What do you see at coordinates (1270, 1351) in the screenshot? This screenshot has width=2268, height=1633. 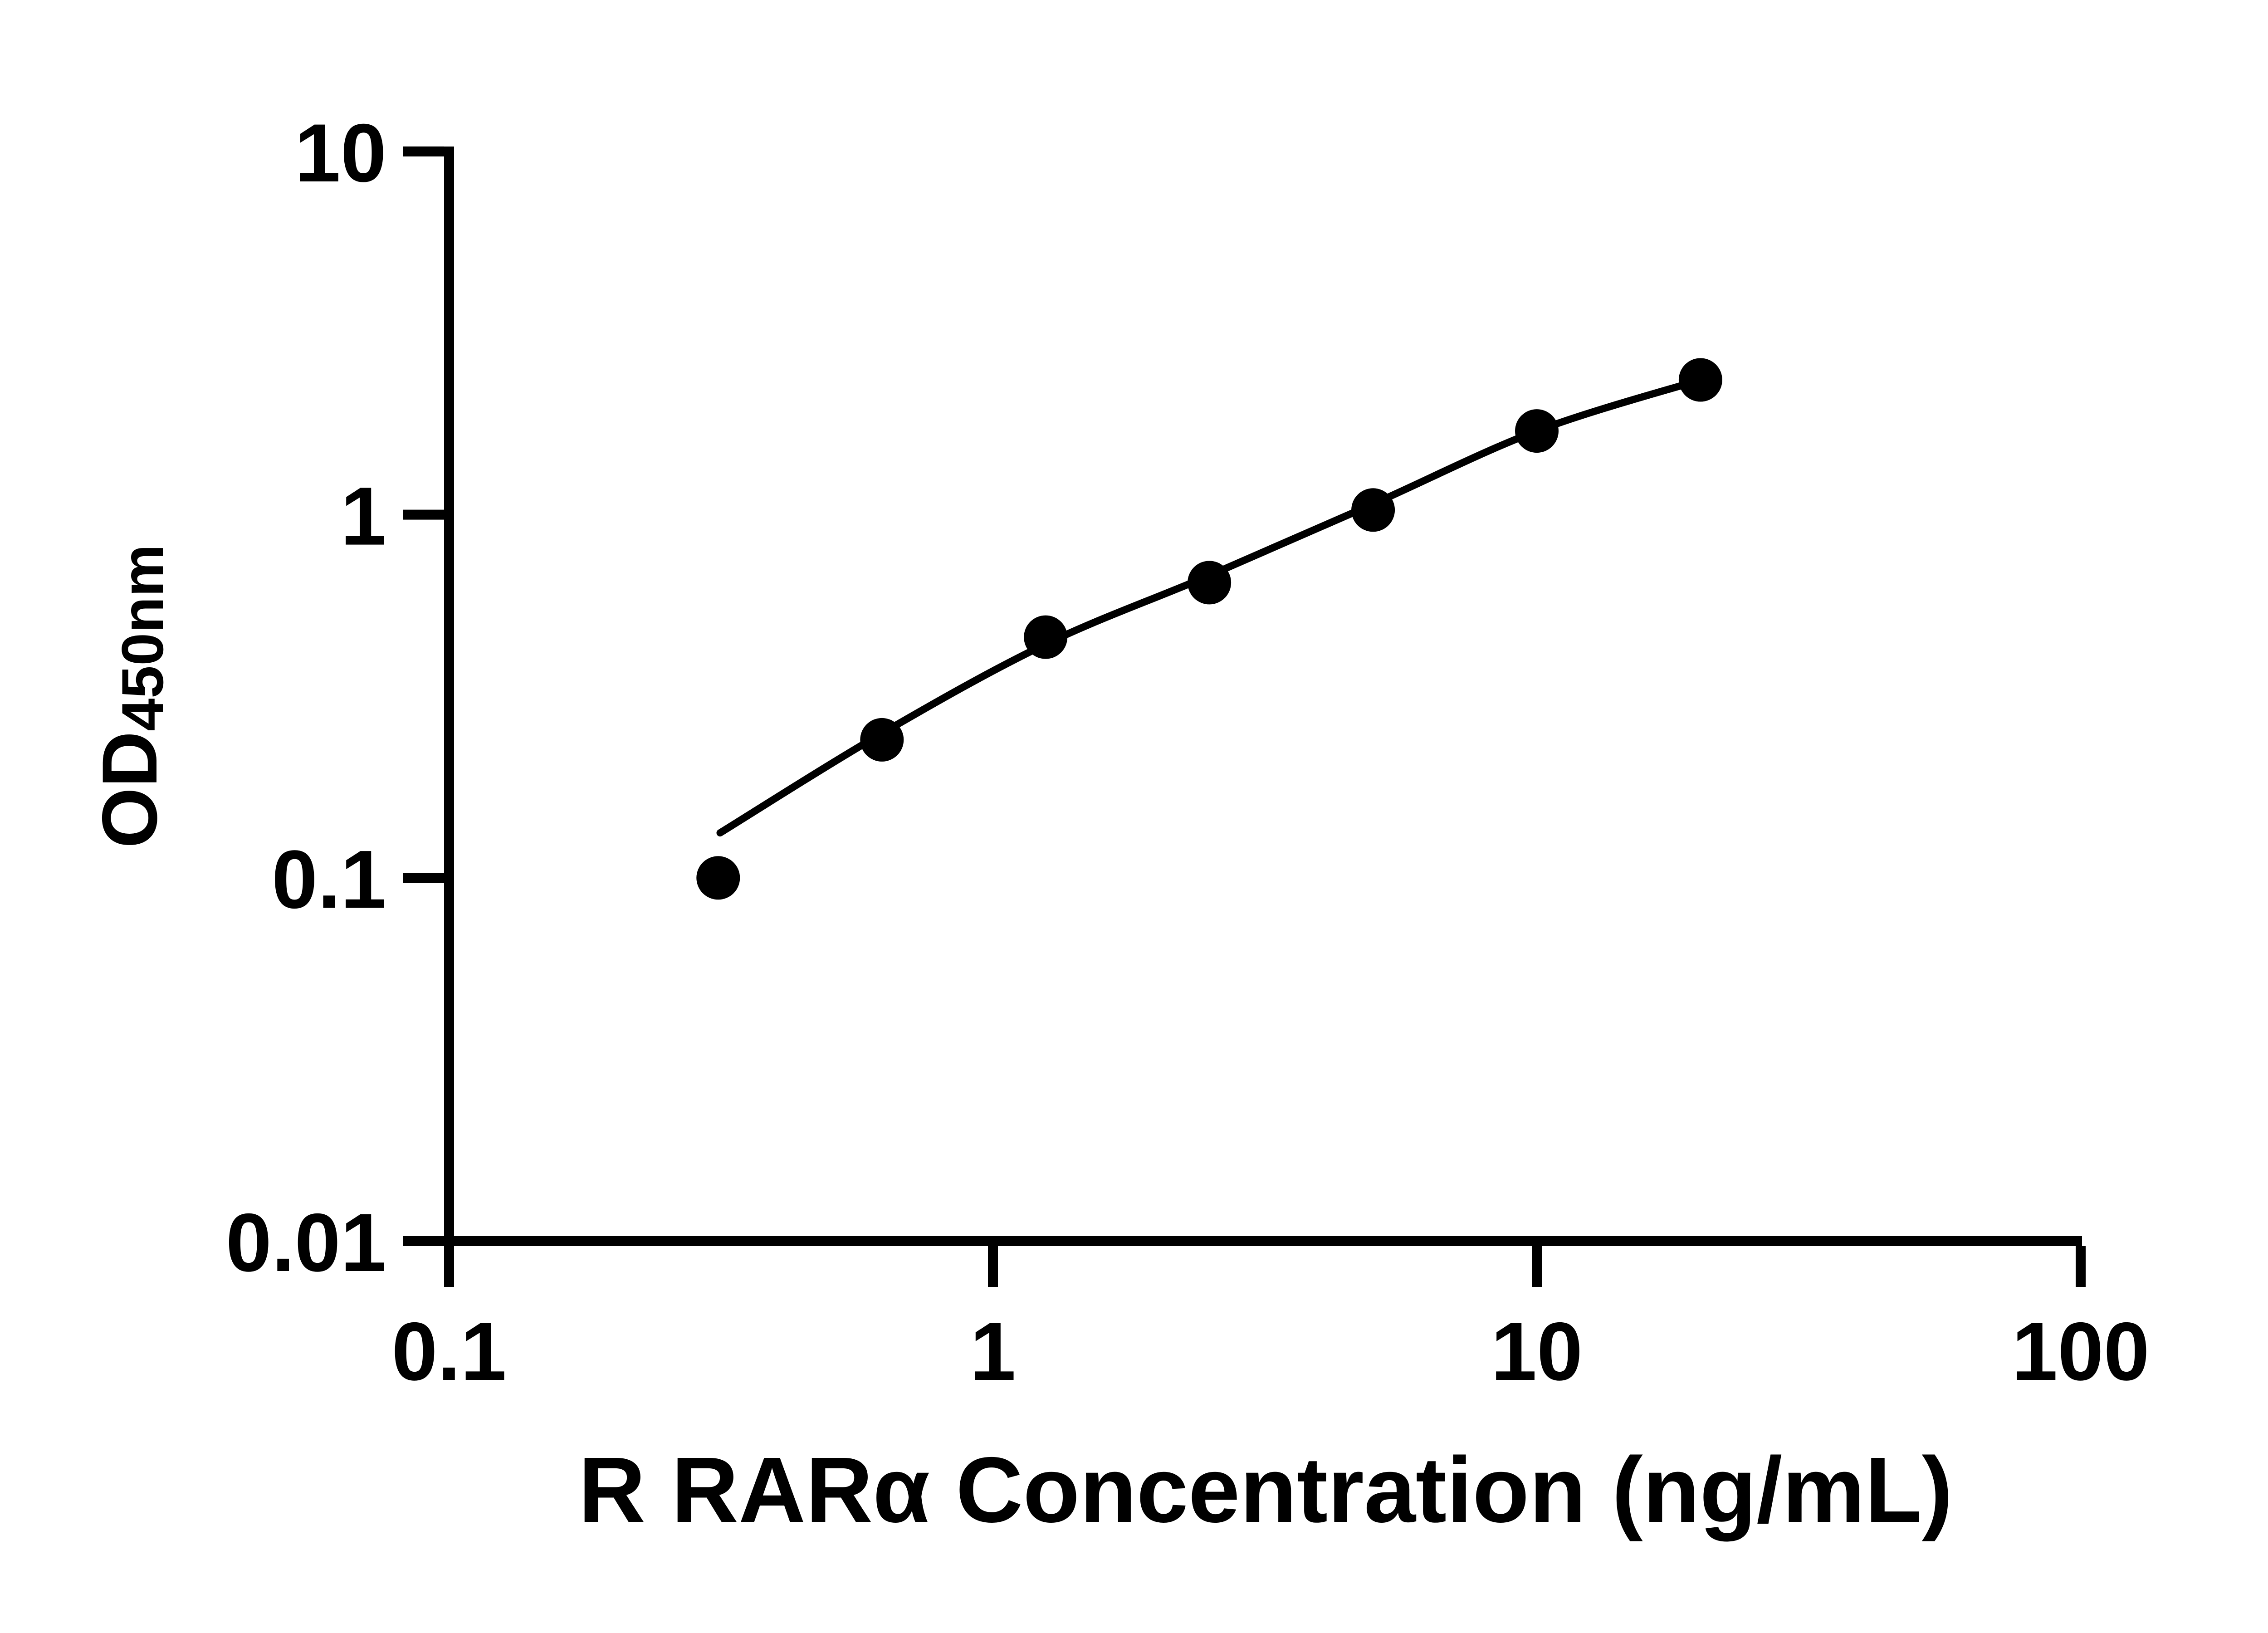 I see `x-tick-labels: 0.1 1 10 100` at bounding box center [1270, 1351].